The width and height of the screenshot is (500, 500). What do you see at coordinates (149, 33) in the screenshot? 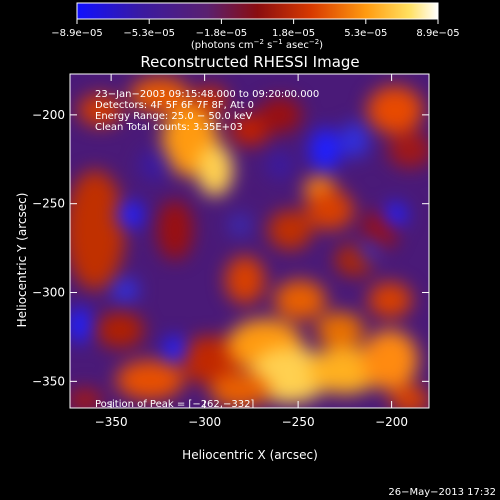
I see `colorbar-tick-label: −5.3e−05` at bounding box center [149, 33].